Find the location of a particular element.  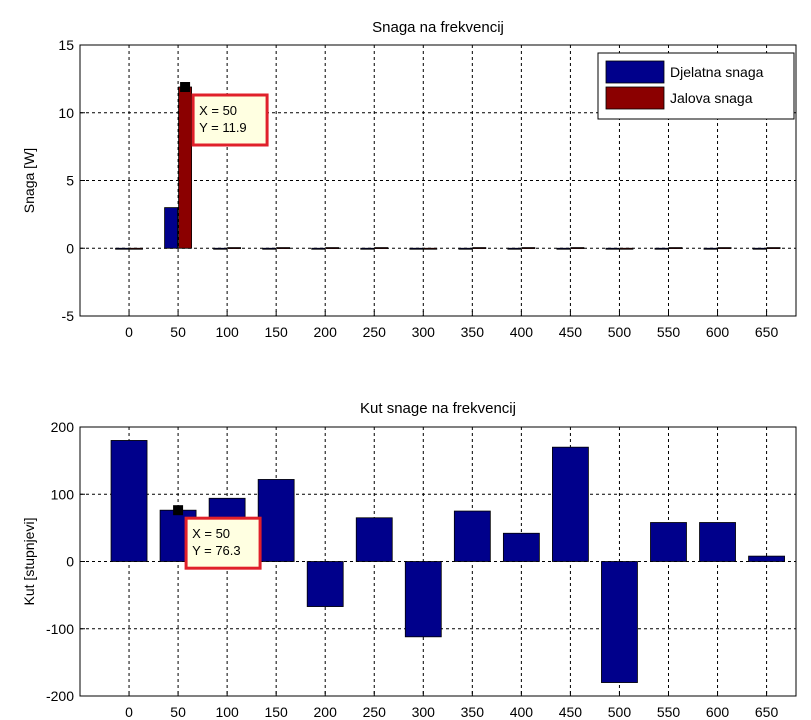

legend-label: Jalova snaga is located at coordinates (711, 98).